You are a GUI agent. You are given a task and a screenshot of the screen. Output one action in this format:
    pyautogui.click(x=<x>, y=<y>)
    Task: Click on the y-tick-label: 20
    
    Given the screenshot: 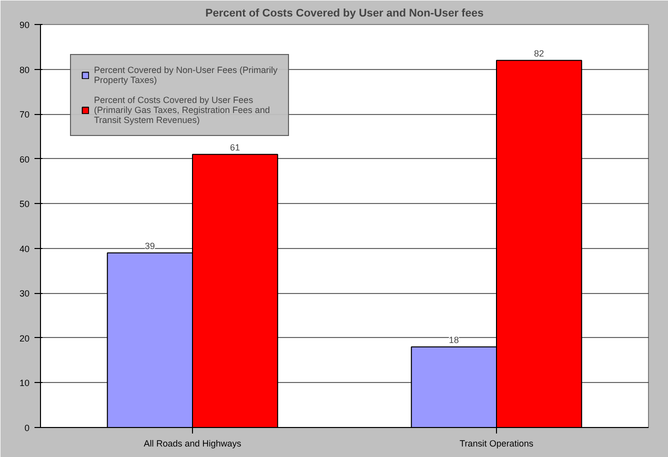 What is the action you would take?
    pyautogui.click(x=24, y=338)
    